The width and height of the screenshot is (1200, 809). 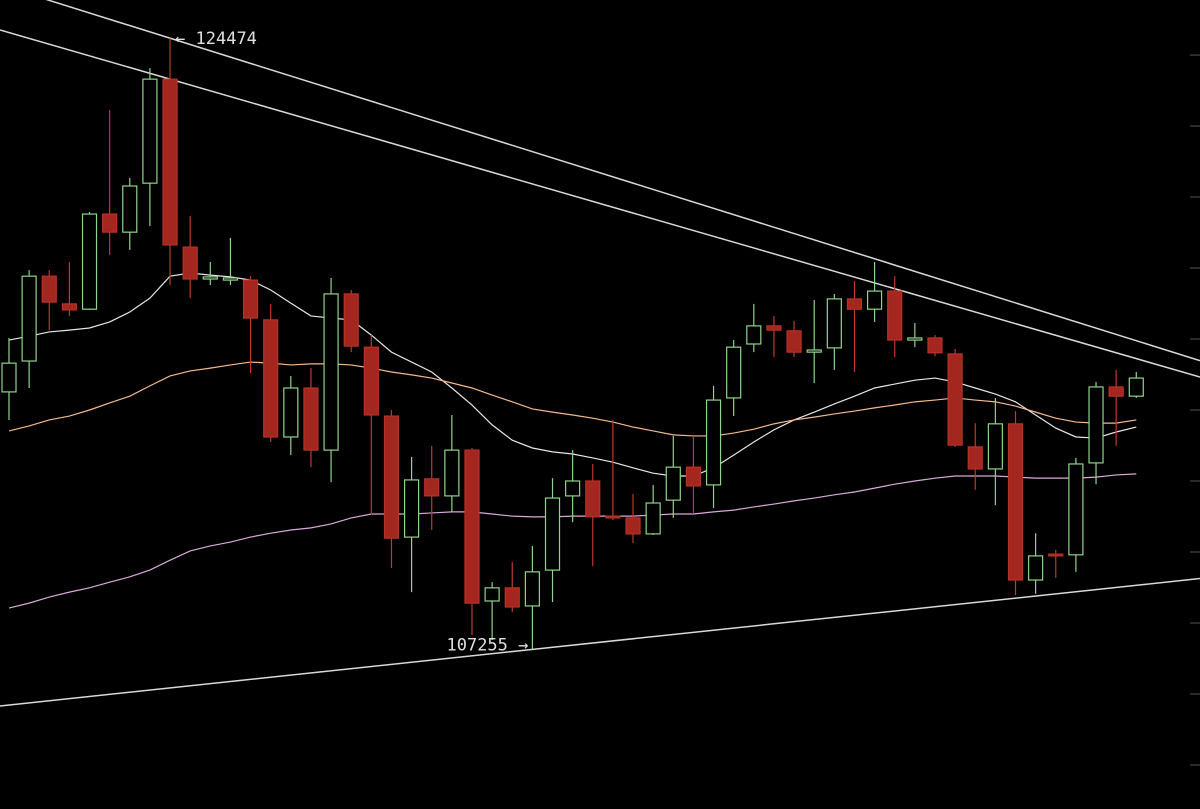 I want to click on annotation: ← 124474, so click(x=216, y=39).